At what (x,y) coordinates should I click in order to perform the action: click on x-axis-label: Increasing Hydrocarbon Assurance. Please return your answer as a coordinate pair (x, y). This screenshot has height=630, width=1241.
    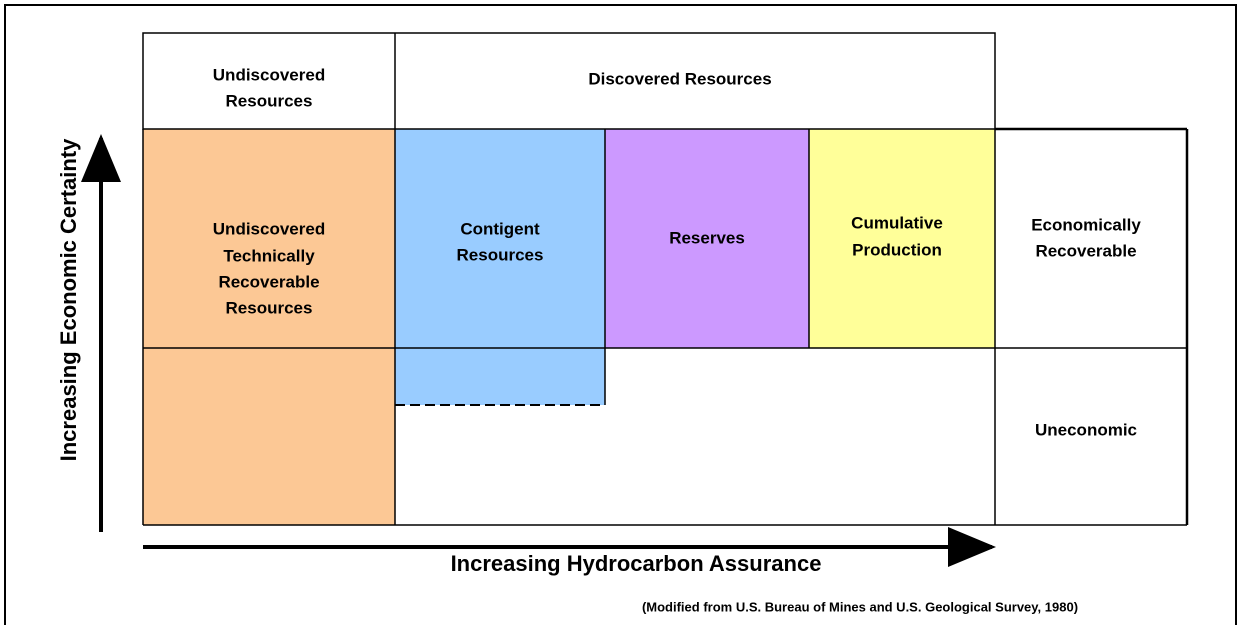
    Looking at the image, I should click on (636, 563).